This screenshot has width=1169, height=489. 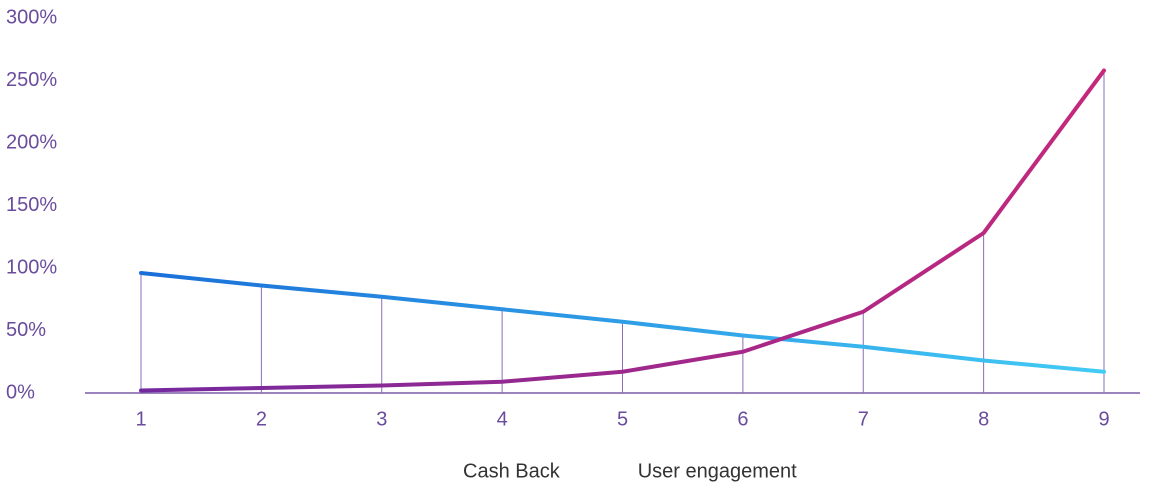 What do you see at coordinates (31, 17) in the screenshot?
I see `y-tick-label: 300%` at bounding box center [31, 17].